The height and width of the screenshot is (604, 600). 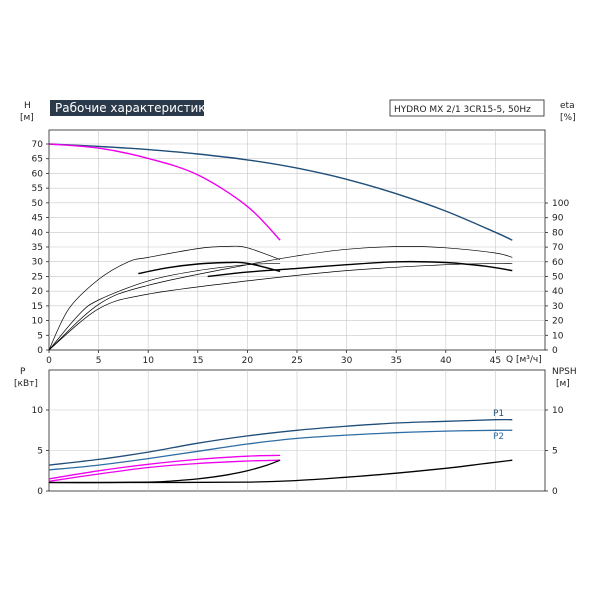 What do you see at coordinates (26, 384) in the screenshot?
I see `bottom-y-axis-unit: [кВт]` at bounding box center [26, 384].